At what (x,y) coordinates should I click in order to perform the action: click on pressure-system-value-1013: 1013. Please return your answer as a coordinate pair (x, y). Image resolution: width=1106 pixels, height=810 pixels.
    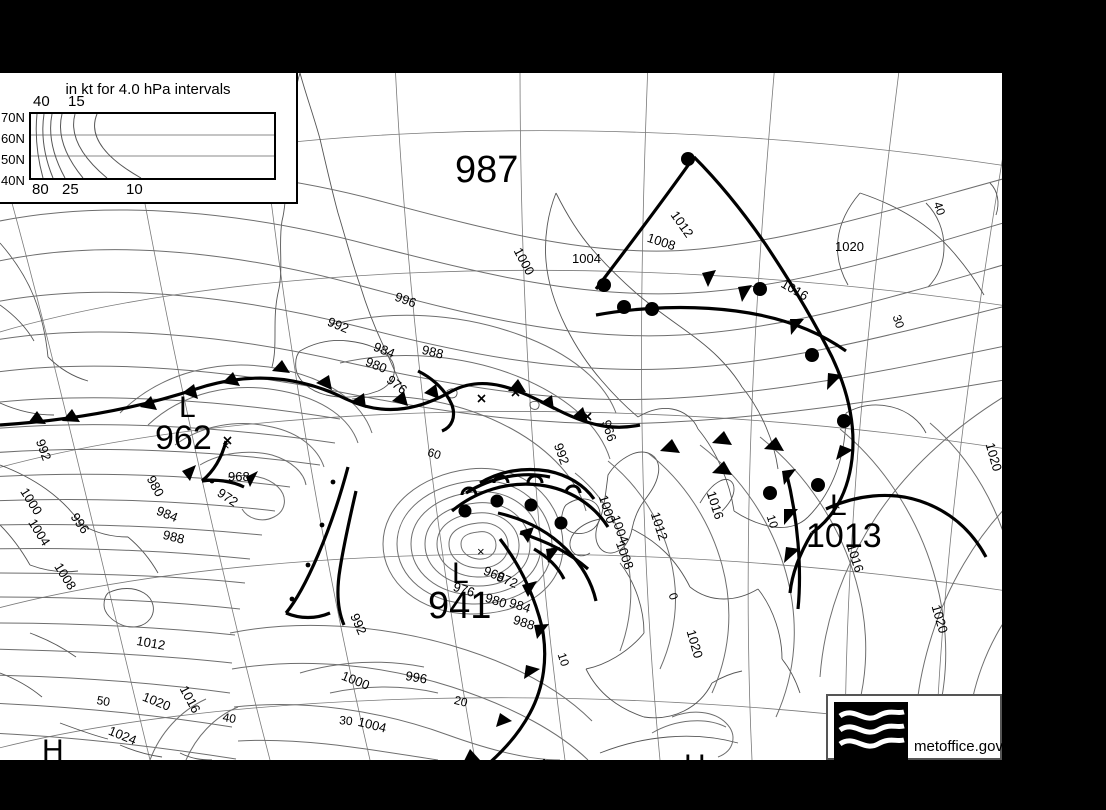
    Looking at the image, I should click on (844, 536).